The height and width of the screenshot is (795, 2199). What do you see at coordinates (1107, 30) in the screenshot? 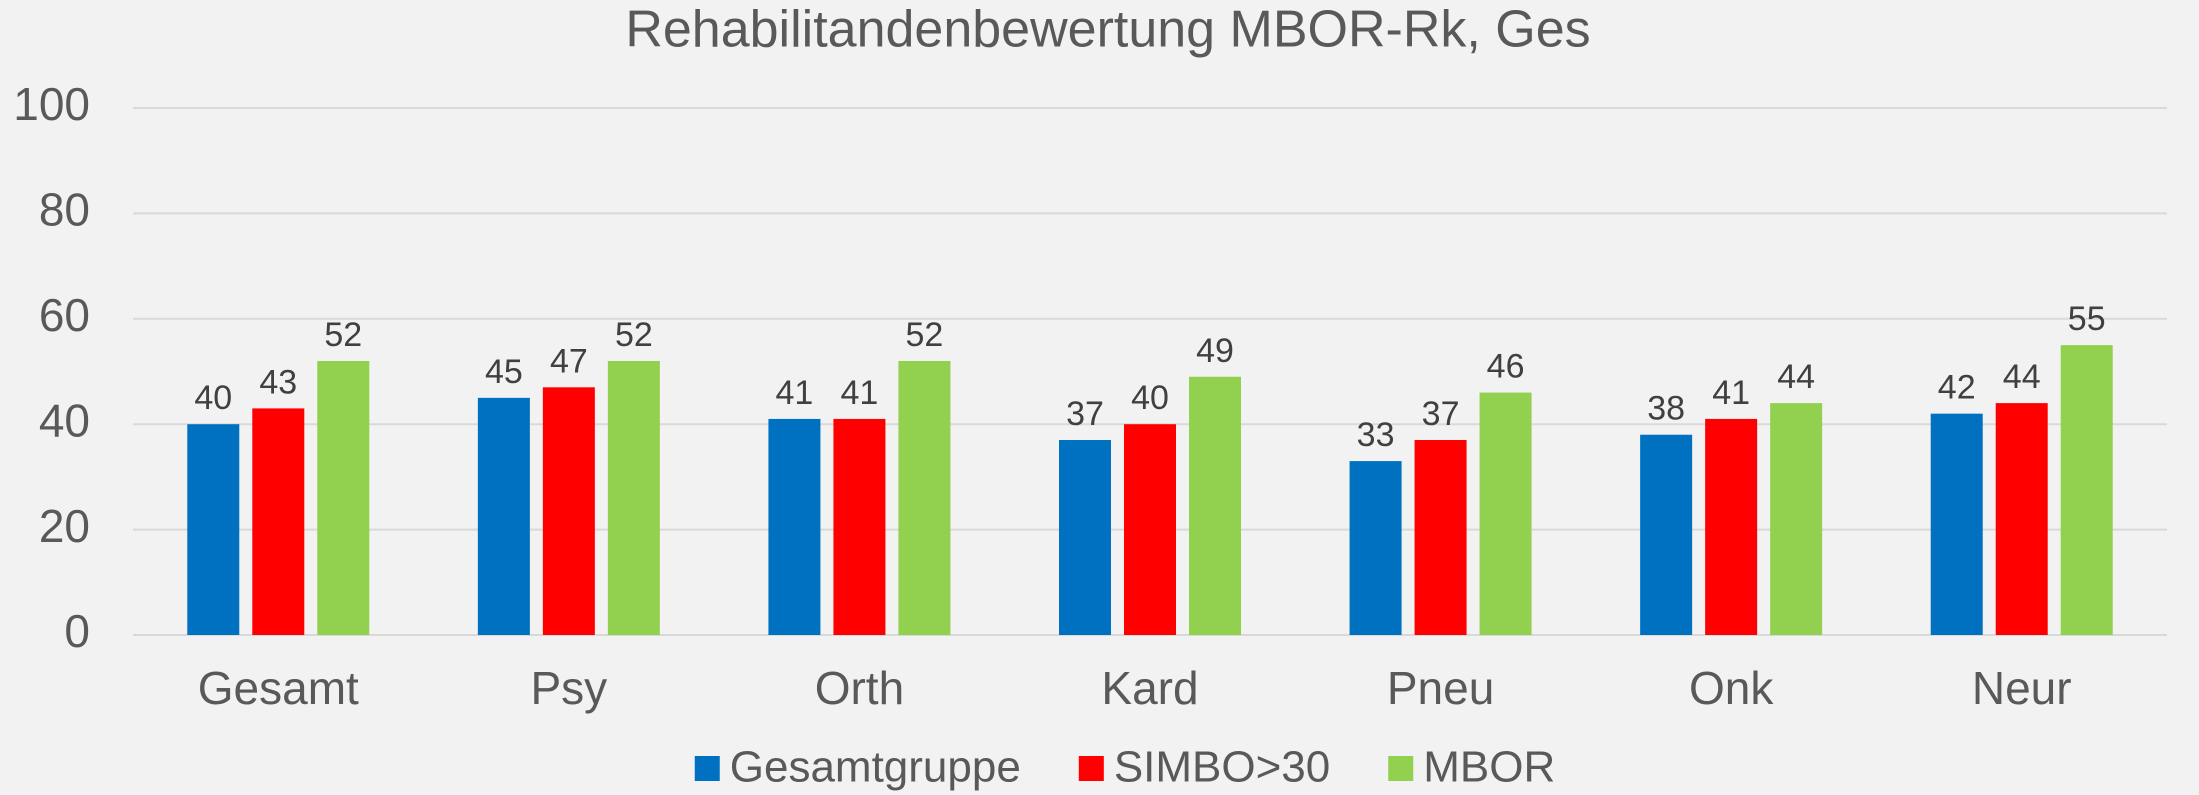
I see `chart-title: Rehabilitandenbewertung MBOR-Rk, Ges` at bounding box center [1107, 30].